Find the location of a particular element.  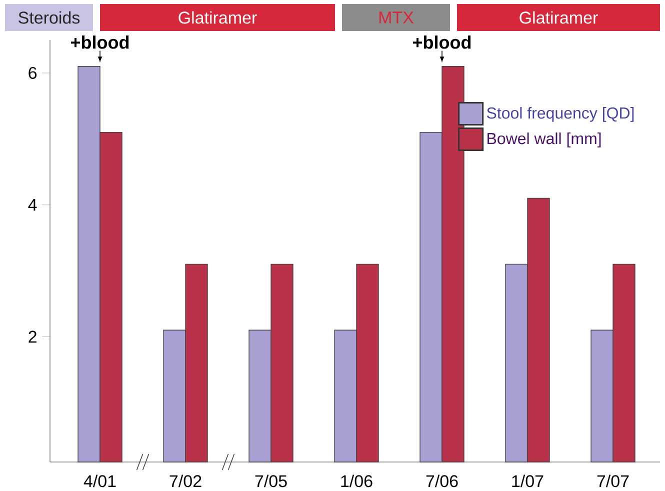

y-tick-label: 2 is located at coordinates (32, 336).